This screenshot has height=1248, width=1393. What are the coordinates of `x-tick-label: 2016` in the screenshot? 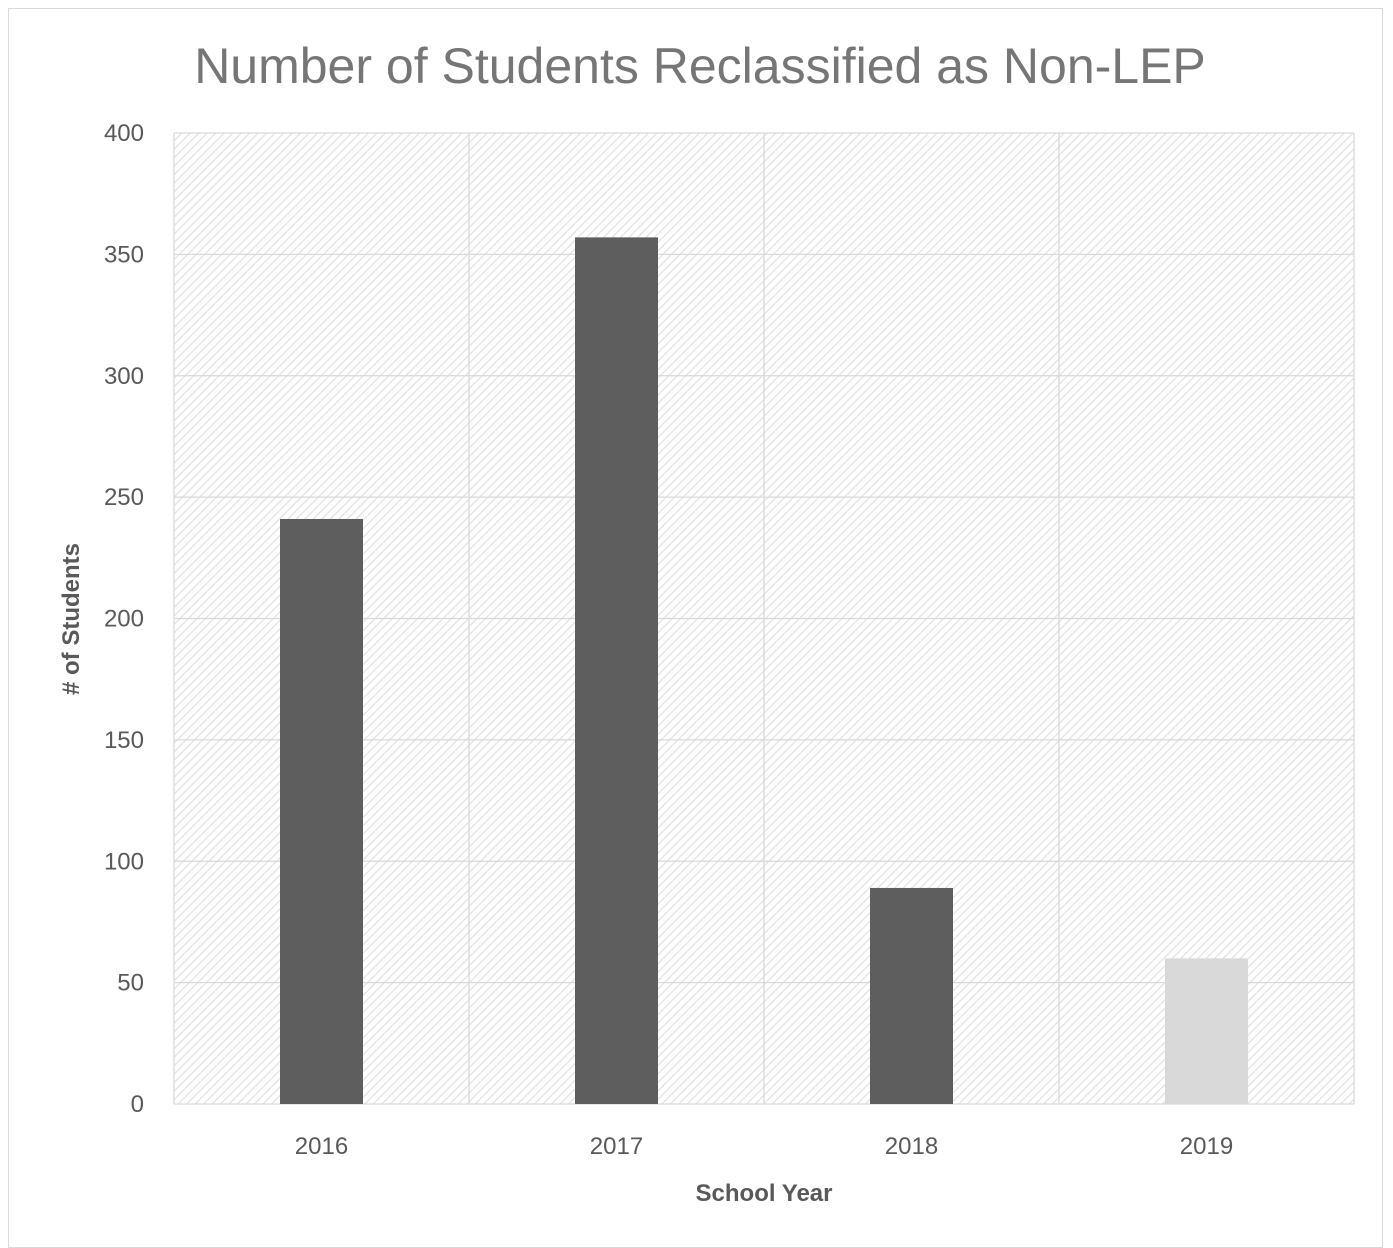 It's located at (321, 1146).